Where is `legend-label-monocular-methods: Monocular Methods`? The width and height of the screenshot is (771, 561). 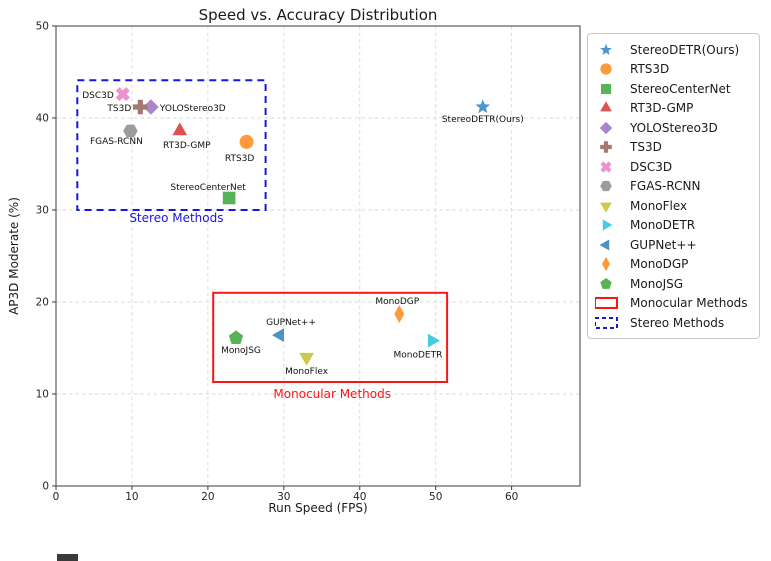 legend-label-monocular-methods: Monocular Methods is located at coordinates (689, 303).